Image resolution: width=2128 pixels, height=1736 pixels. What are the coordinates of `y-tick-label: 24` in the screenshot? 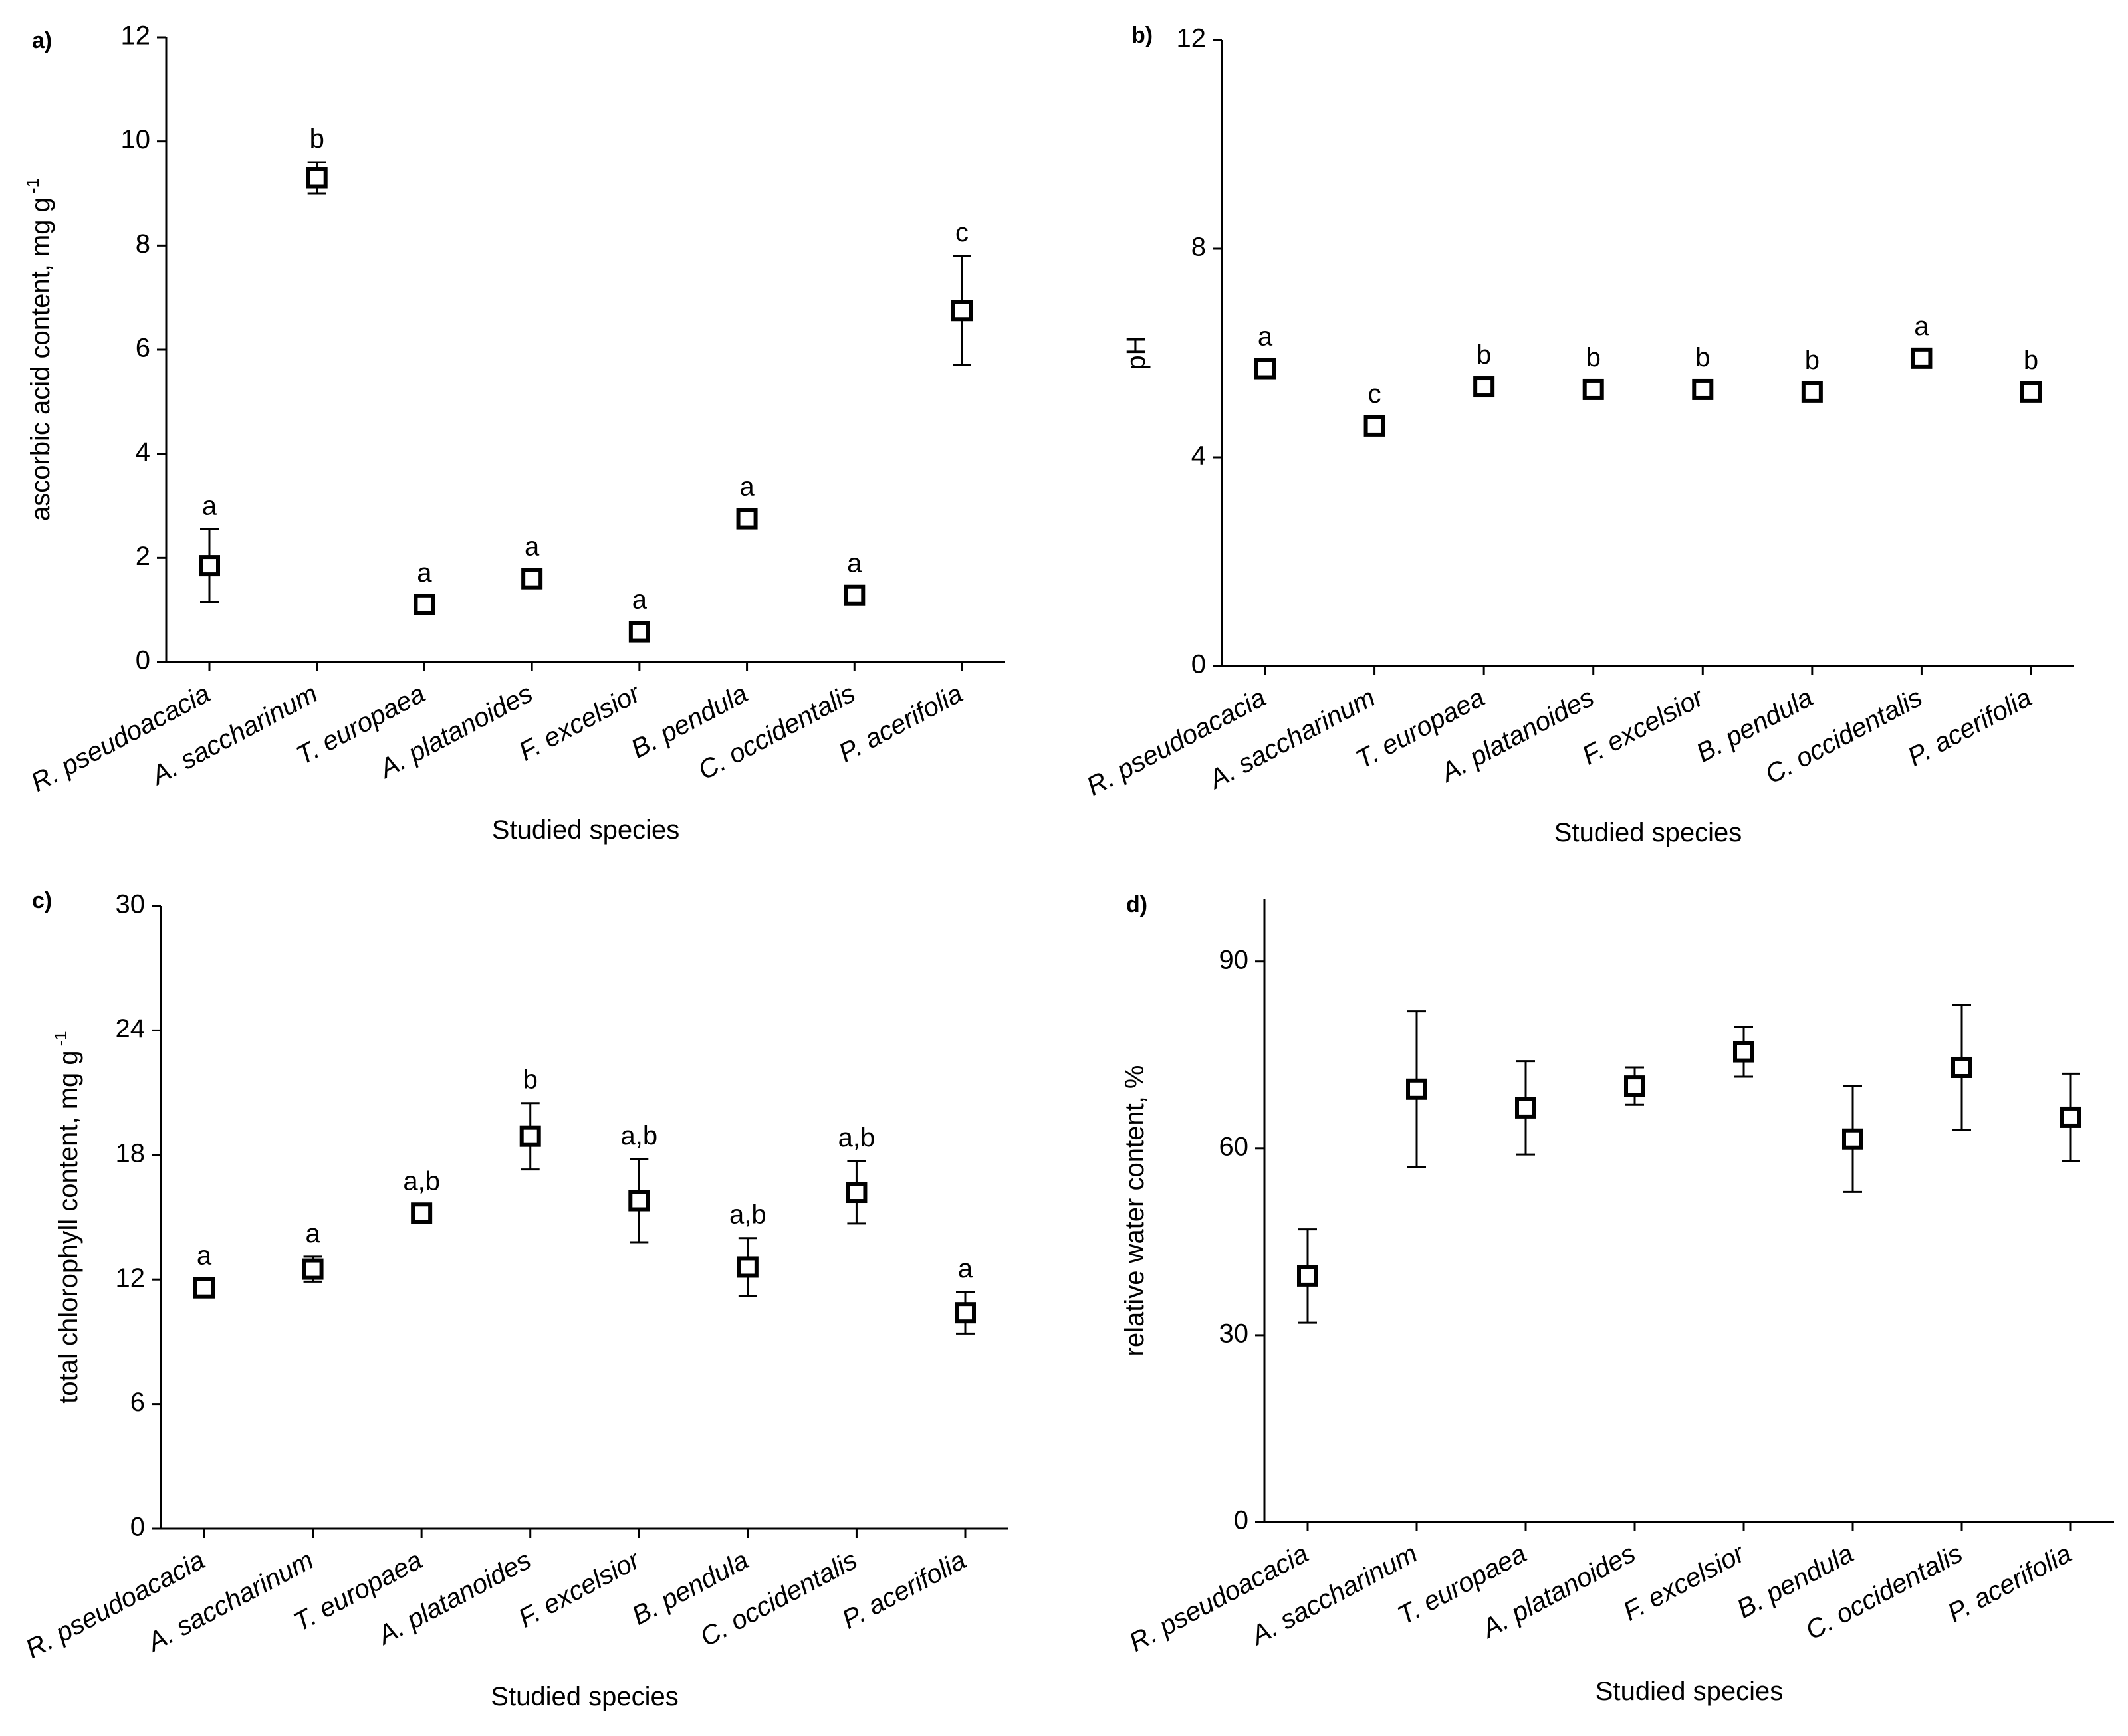 It's located at (131, 1028).